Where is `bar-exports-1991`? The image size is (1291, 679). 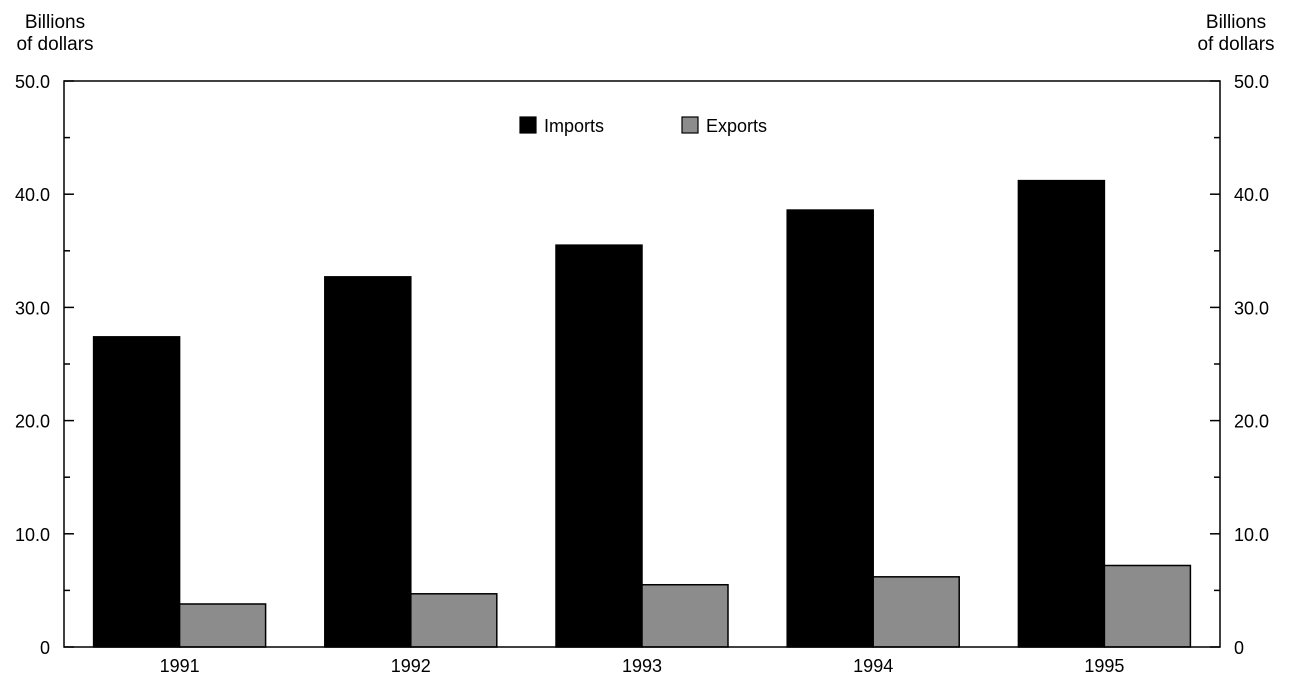 bar-exports-1991 is located at coordinates (222, 625).